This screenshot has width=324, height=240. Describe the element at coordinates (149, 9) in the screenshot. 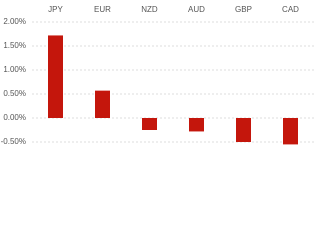

I see `x-tick-label: NZD` at that location.